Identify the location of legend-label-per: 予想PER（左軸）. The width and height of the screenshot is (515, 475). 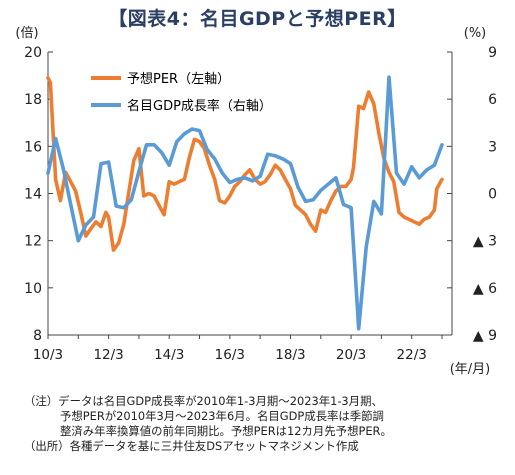
(178, 79).